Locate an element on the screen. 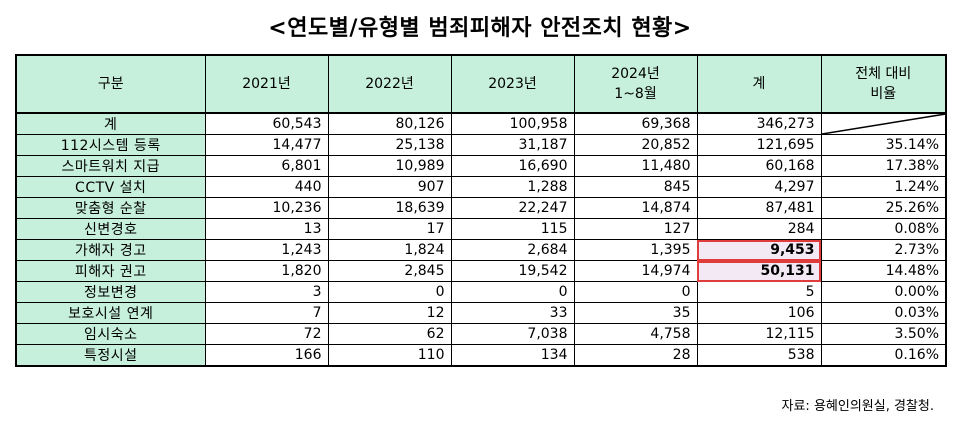 The height and width of the screenshot is (421, 960). cell-y2024: 35 is located at coordinates (635, 313).